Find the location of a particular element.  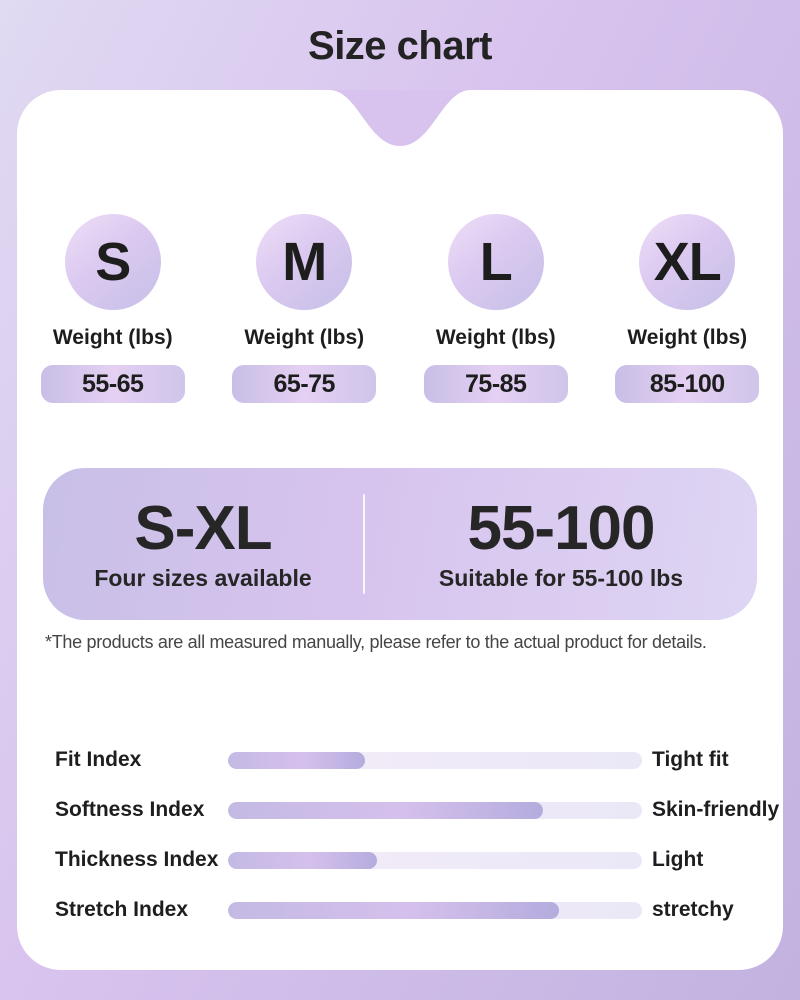

size-column-s: S Weight (lbs) 55-65 is located at coordinates (113, 308).